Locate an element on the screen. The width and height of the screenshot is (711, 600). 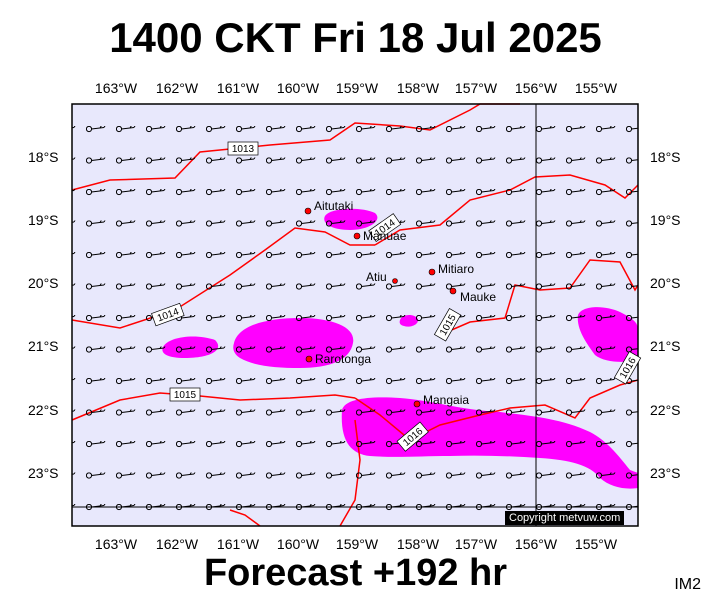
place-mangaia: Mangaia is located at coordinates (441, 400).